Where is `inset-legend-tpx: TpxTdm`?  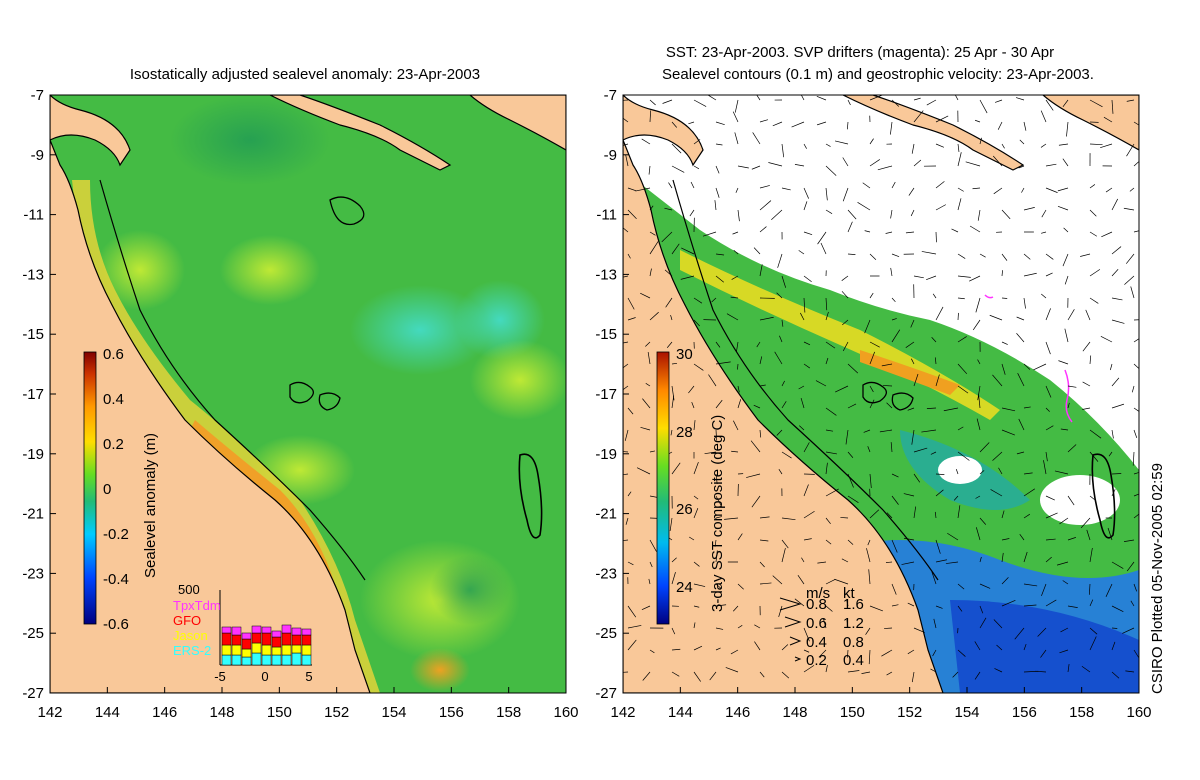
inset-legend-tpx: TpxTdm is located at coordinates (197, 605).